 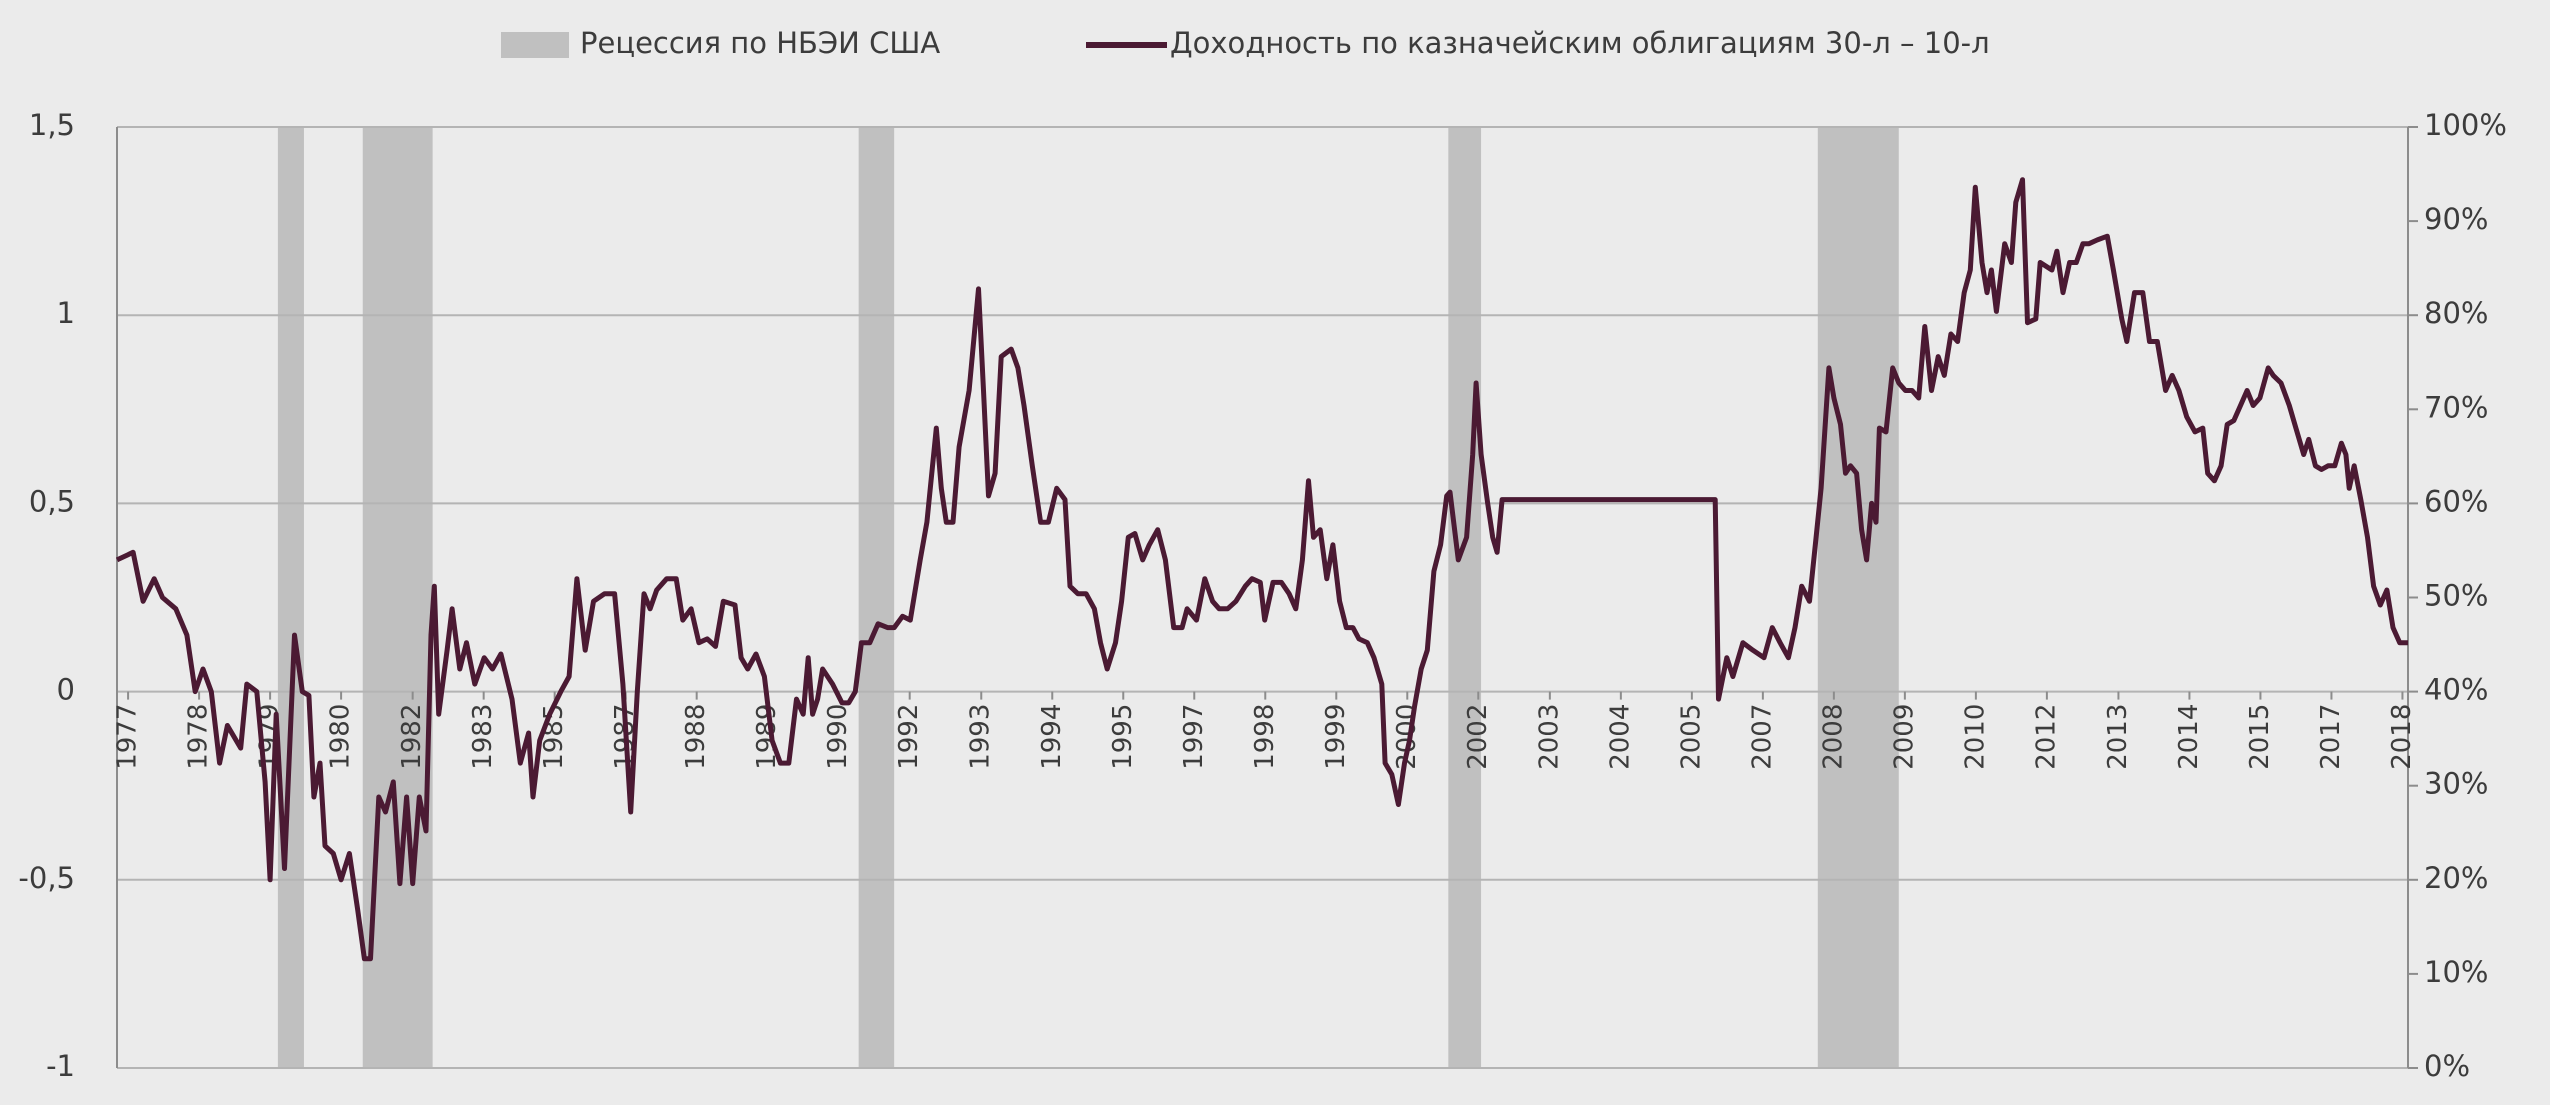 What do you see at coordinates (2260, 737) in the screenshot?
I see `x-tick-label: 2015` at bounding box center [2260, 737].